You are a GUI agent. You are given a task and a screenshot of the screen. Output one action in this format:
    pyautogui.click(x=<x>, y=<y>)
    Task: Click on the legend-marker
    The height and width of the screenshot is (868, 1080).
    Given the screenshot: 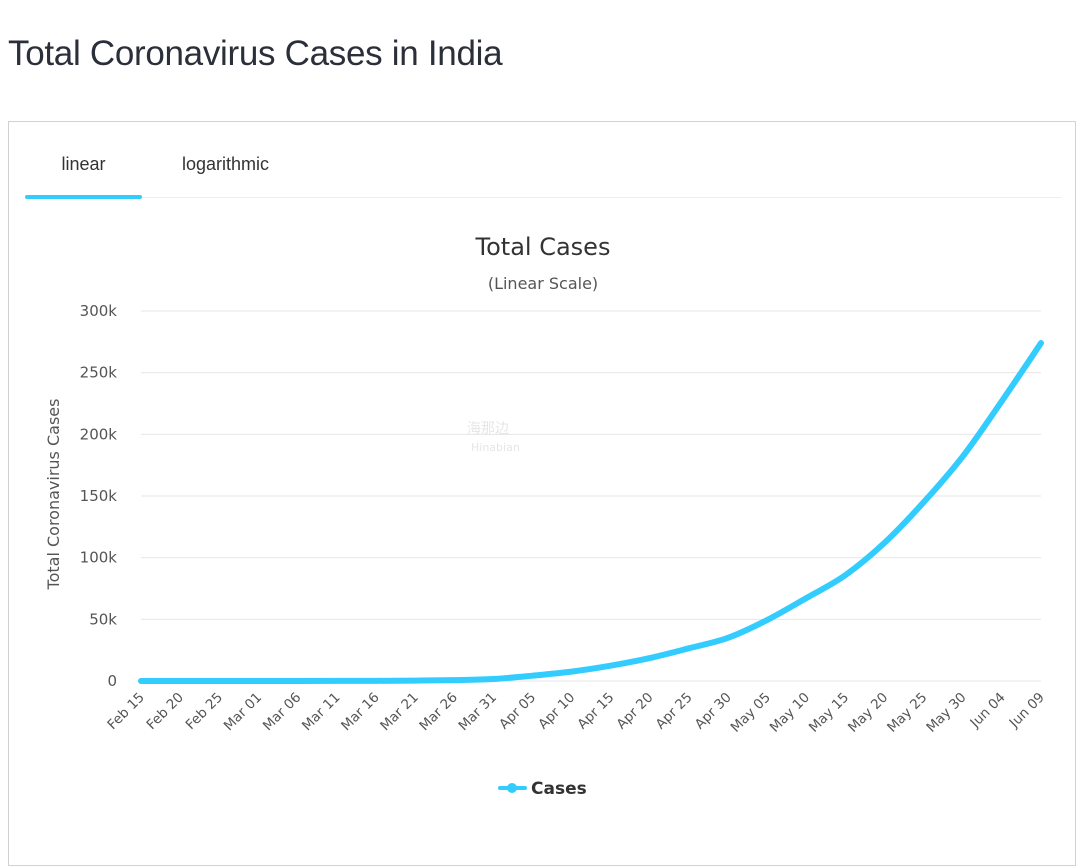 What is the action you would take?
    pyautogui.click(x=512, y=788)
    